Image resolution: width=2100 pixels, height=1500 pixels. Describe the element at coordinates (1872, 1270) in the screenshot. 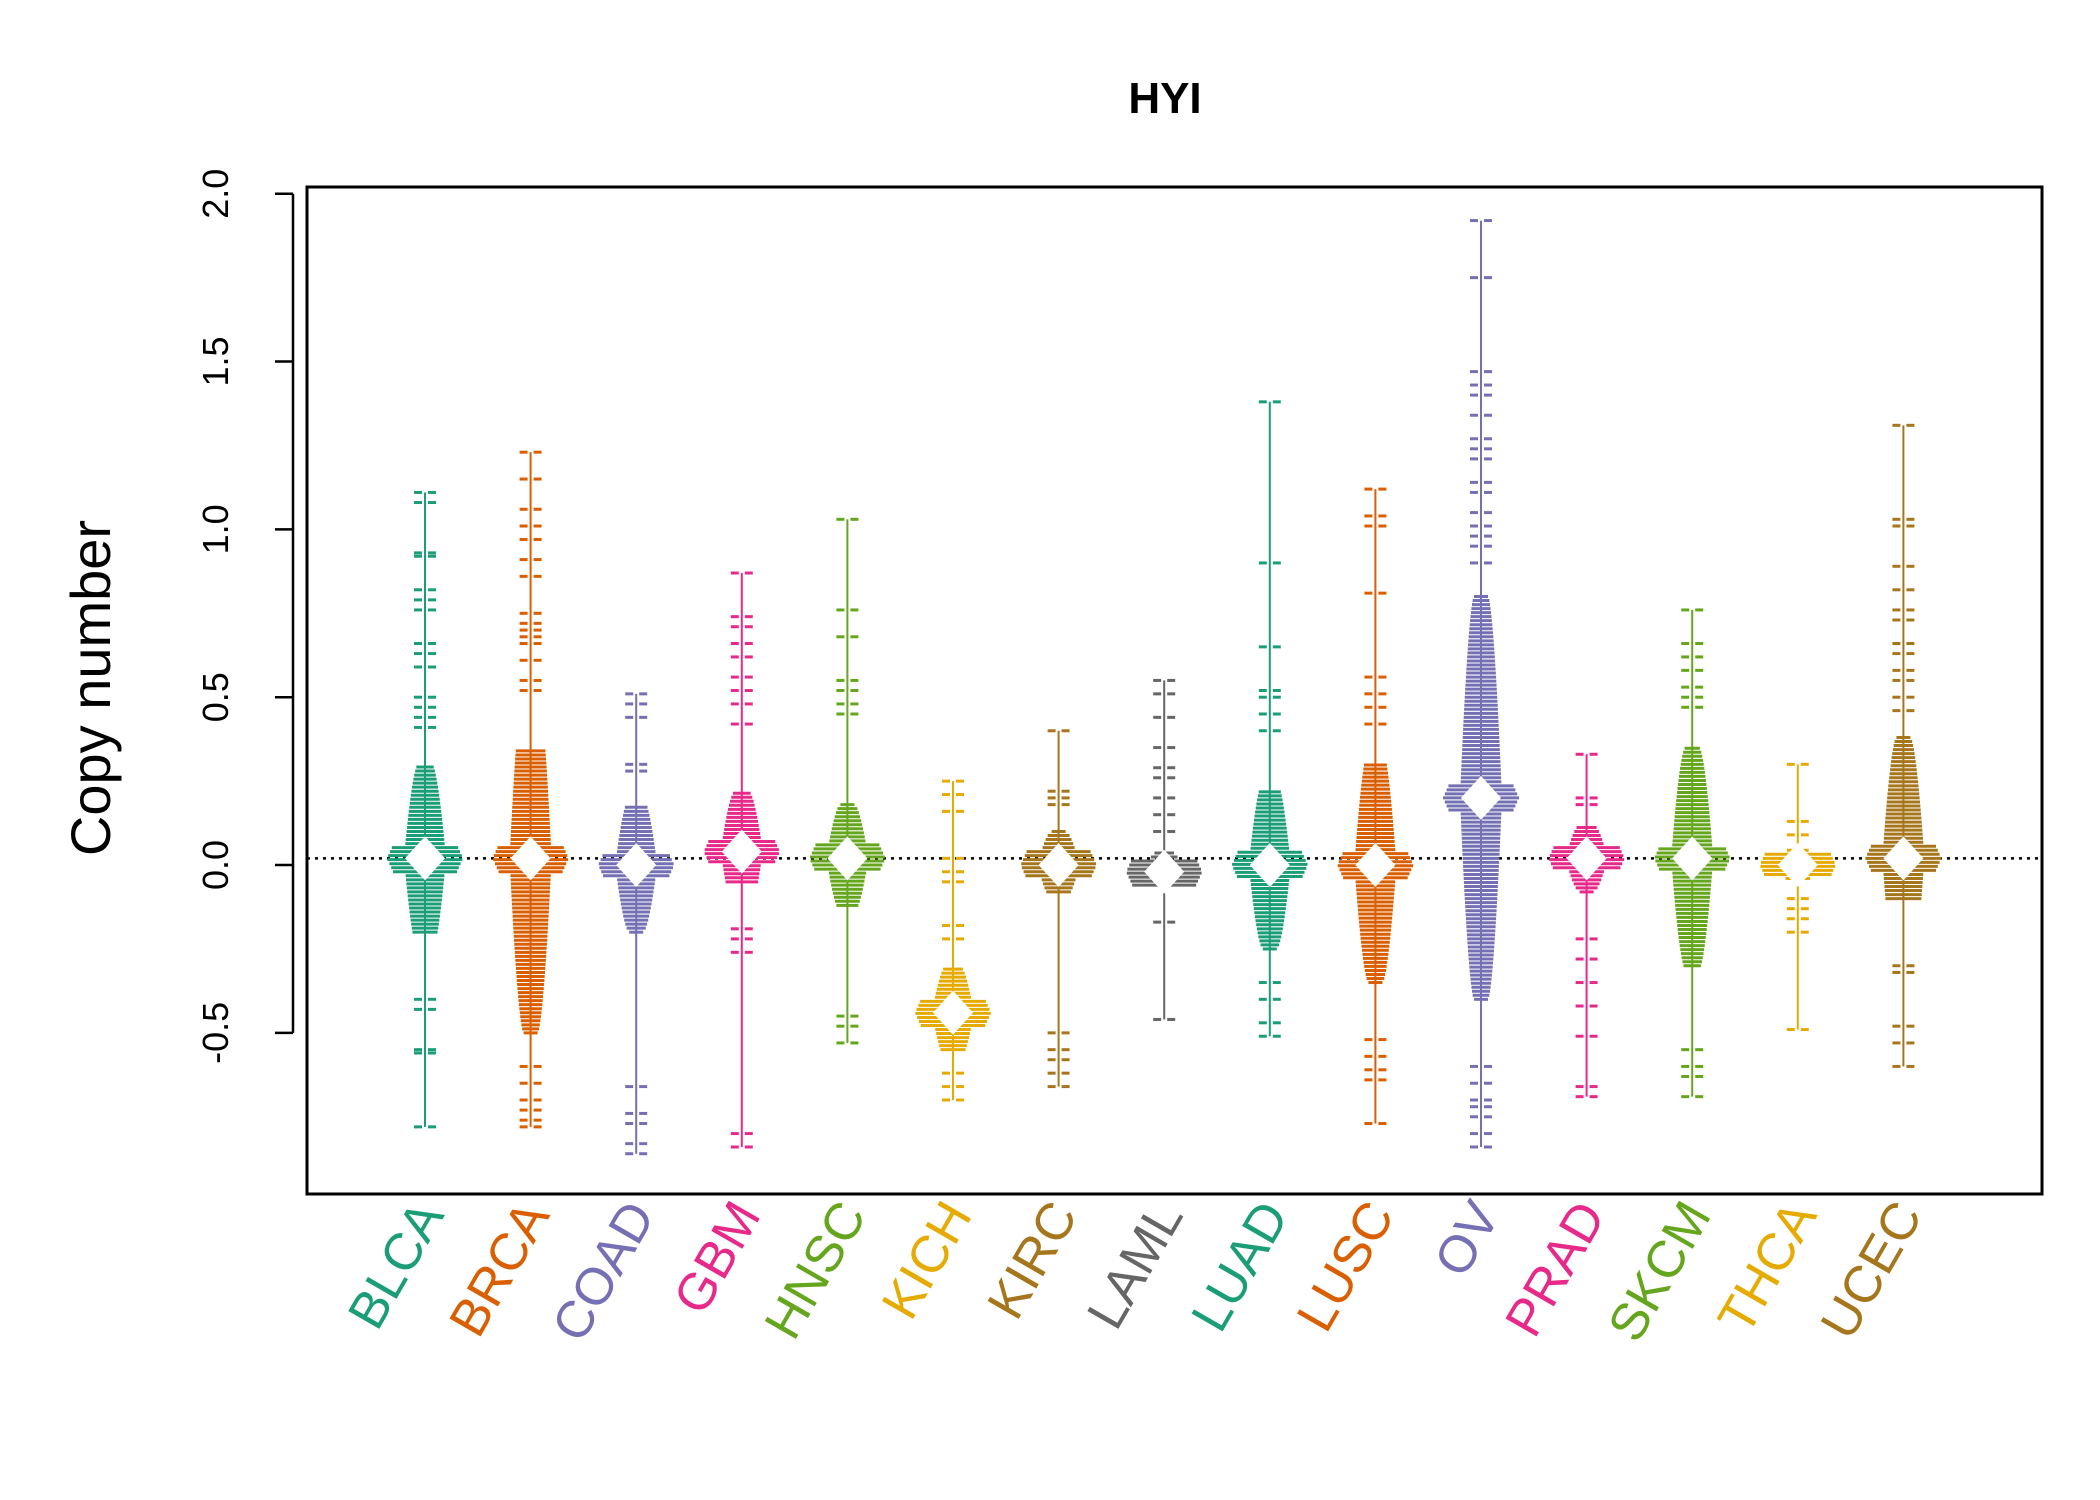

I see `x-tick-label: UCEC` at that location.